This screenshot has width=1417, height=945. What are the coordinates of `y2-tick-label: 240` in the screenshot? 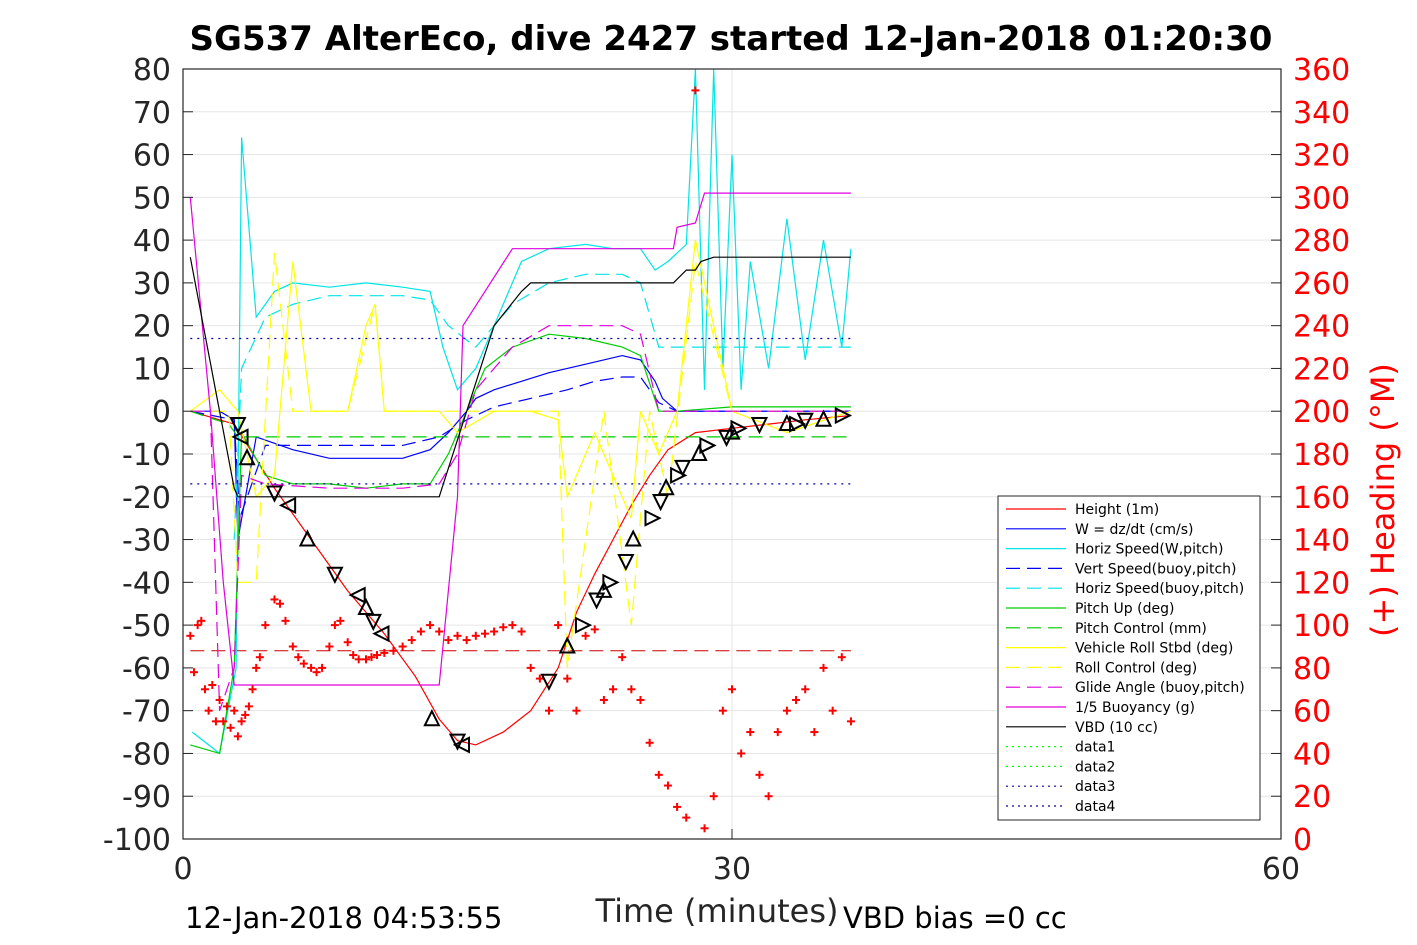 It's located at (1321, 327).